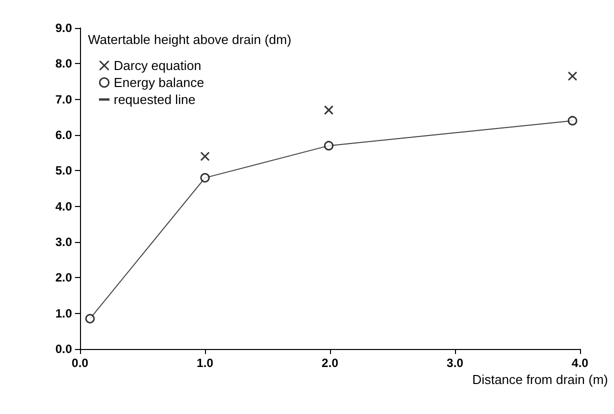 The height and width of the screenshot is (414, 614). What do you see at coordinates (63, 135) in the screenshot?
I see `y-tick-label: 6.0` at bounding box center [63, 135].